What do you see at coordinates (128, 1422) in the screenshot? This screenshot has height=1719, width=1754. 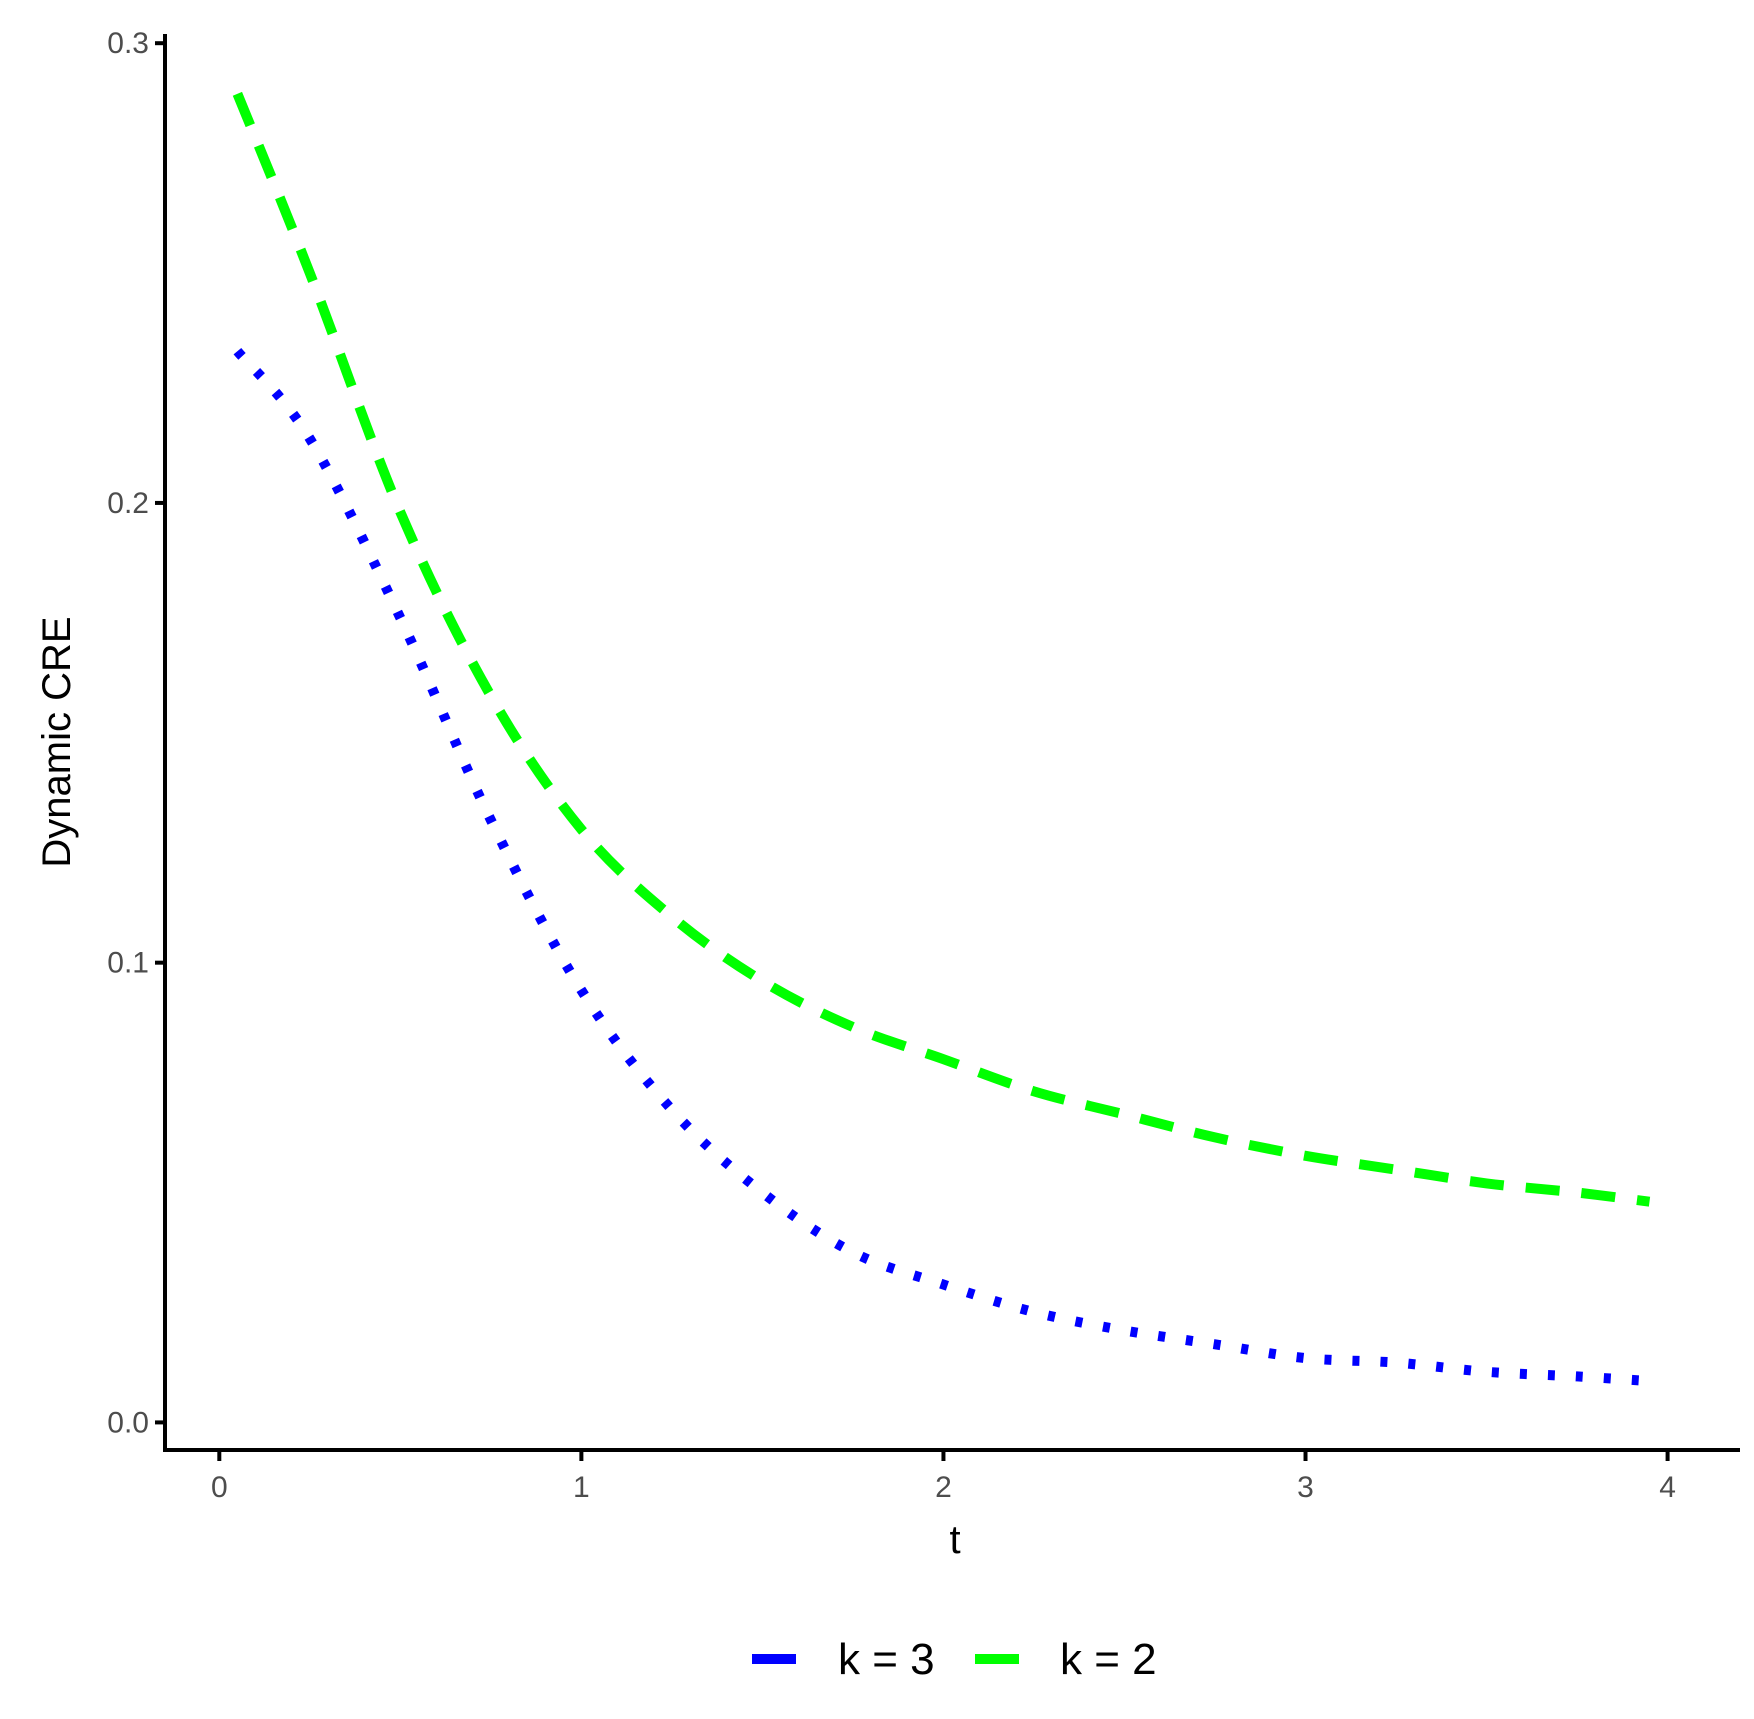 I see `y-tick-label: 0.0` at bounding box center [128, 1422].